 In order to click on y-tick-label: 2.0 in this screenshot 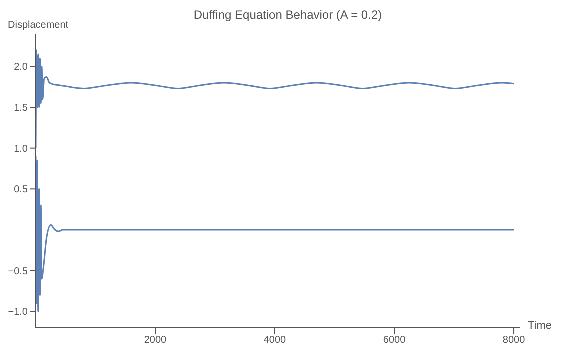, I will do `click(21, 68)`.